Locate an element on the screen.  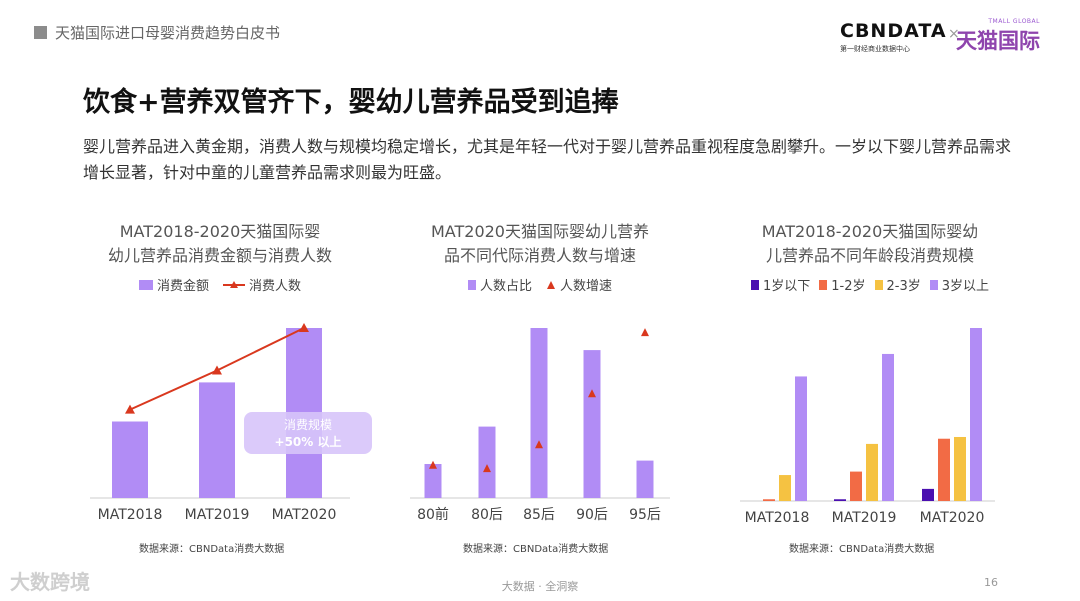
legend-item: 3岁以上 is located at coordinates (959, 284).